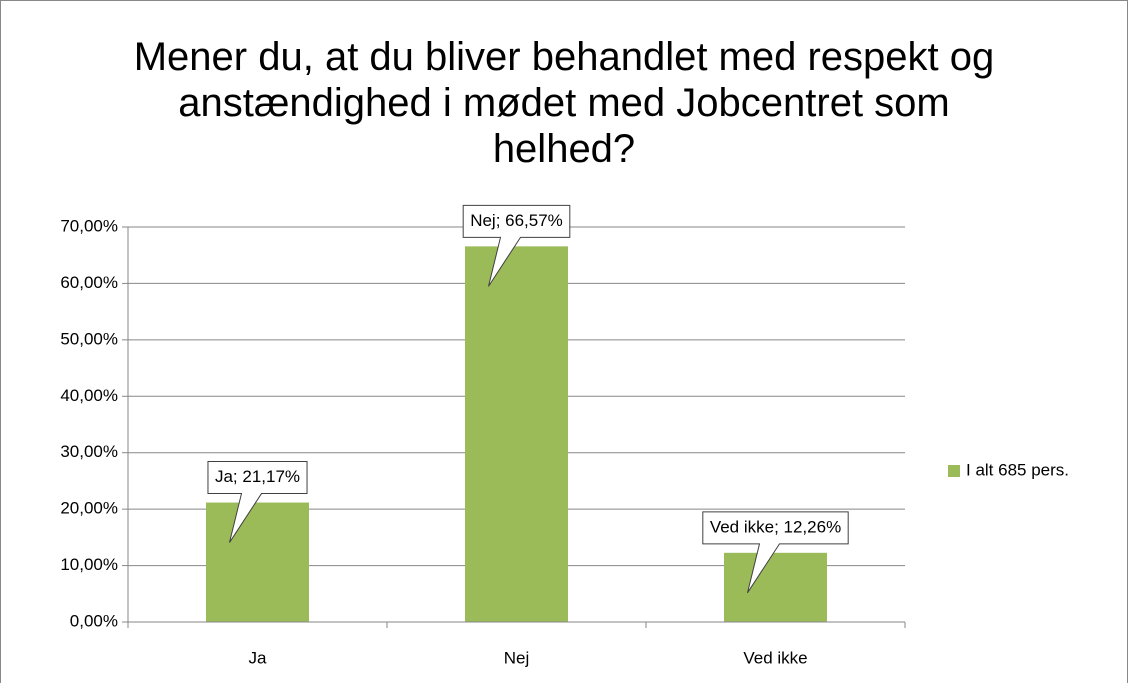 This screenshot has width=1128, height=683. What do you see at coordinates (258, 657) in the screenshot?
I see `x-tick-label: Ja` at bounding box center [258, 657].